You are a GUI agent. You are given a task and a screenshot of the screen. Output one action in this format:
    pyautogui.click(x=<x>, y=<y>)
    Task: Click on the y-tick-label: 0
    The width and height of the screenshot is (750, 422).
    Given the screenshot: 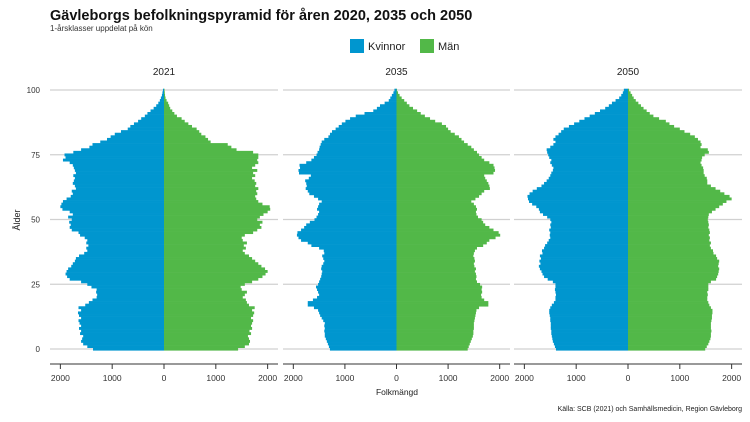 What is the action you would take?
    pyautogui.click(x=38, y=349)
    